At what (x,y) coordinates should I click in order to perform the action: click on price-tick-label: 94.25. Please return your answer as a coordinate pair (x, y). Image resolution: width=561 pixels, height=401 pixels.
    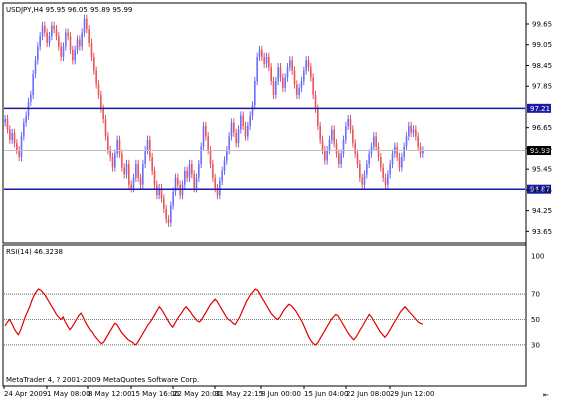
    Looking at the image, I should click on (542, 211).